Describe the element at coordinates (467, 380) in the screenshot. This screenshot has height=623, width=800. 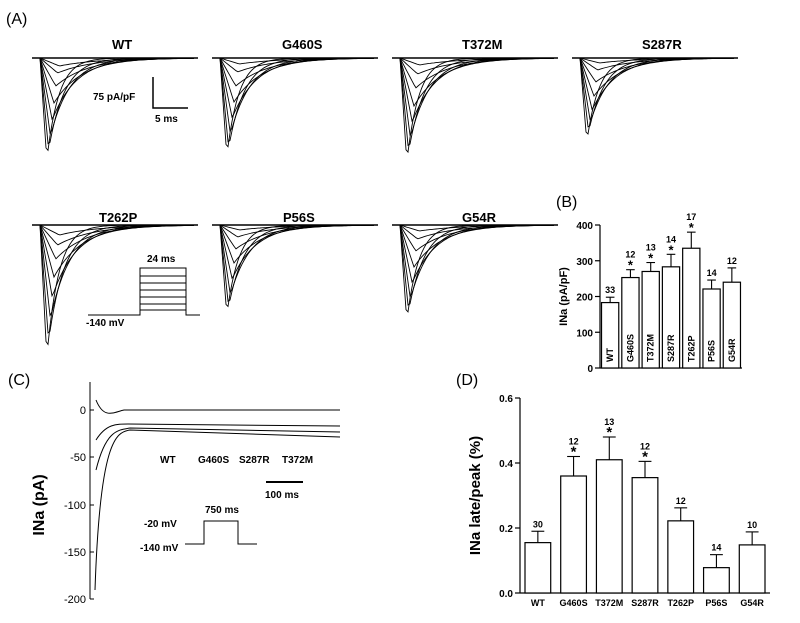
I see `panel-d-label: (D)` at that location.